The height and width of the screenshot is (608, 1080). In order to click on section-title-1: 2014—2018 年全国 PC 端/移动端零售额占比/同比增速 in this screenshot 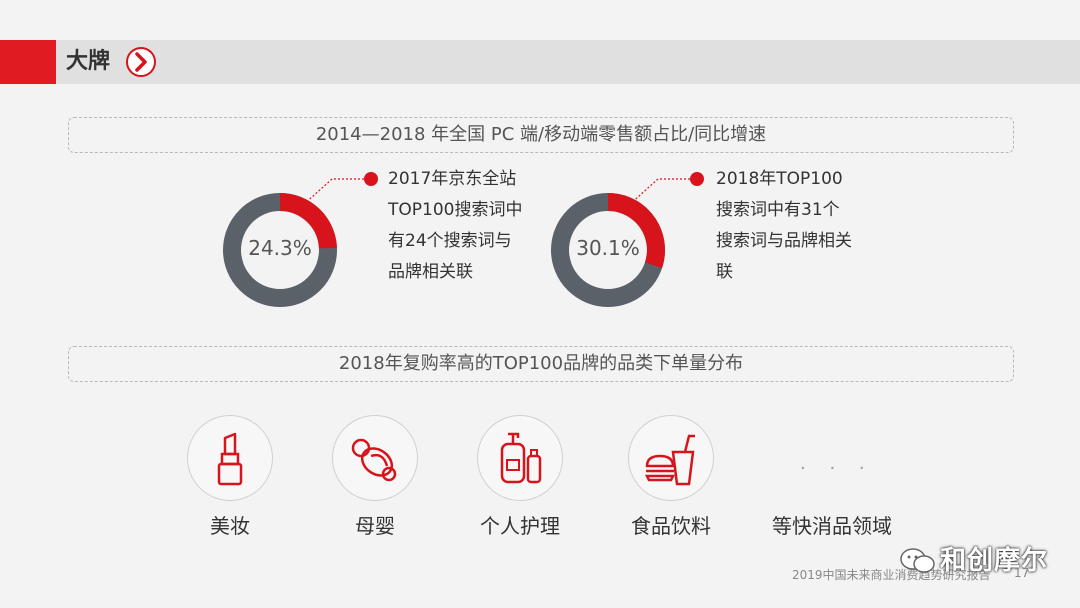, I will do `click(541, 134)`.